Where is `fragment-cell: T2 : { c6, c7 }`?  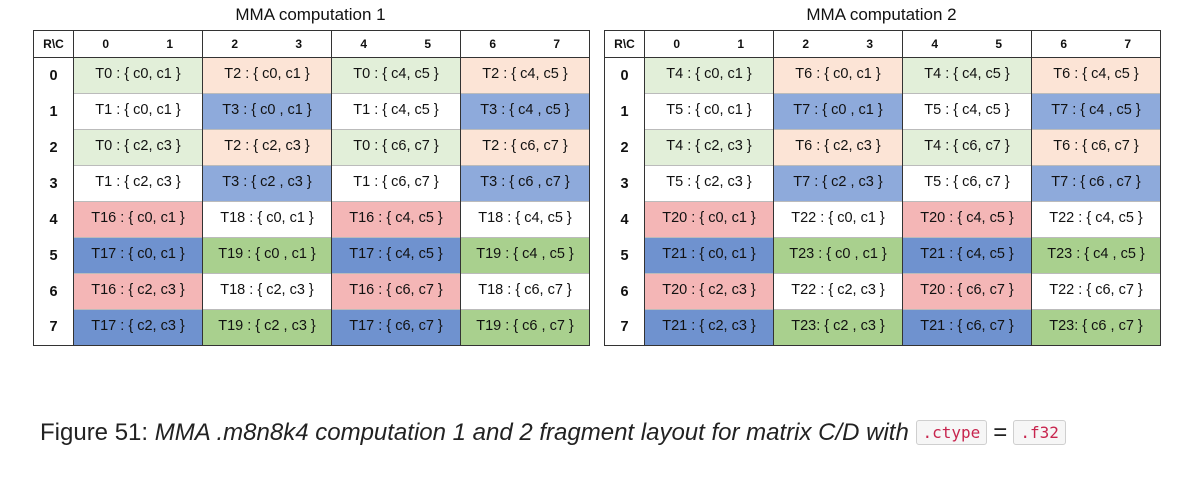
fragment-cell: T2 : { c6, c7 } is located at coordinates (525, 147).